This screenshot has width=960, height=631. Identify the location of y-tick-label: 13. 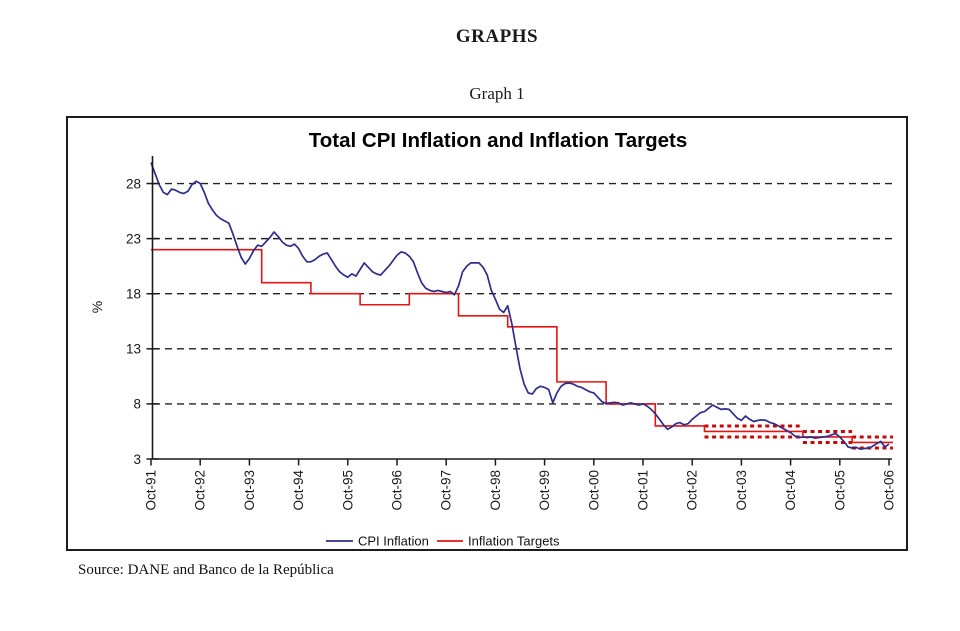
(133, 349).